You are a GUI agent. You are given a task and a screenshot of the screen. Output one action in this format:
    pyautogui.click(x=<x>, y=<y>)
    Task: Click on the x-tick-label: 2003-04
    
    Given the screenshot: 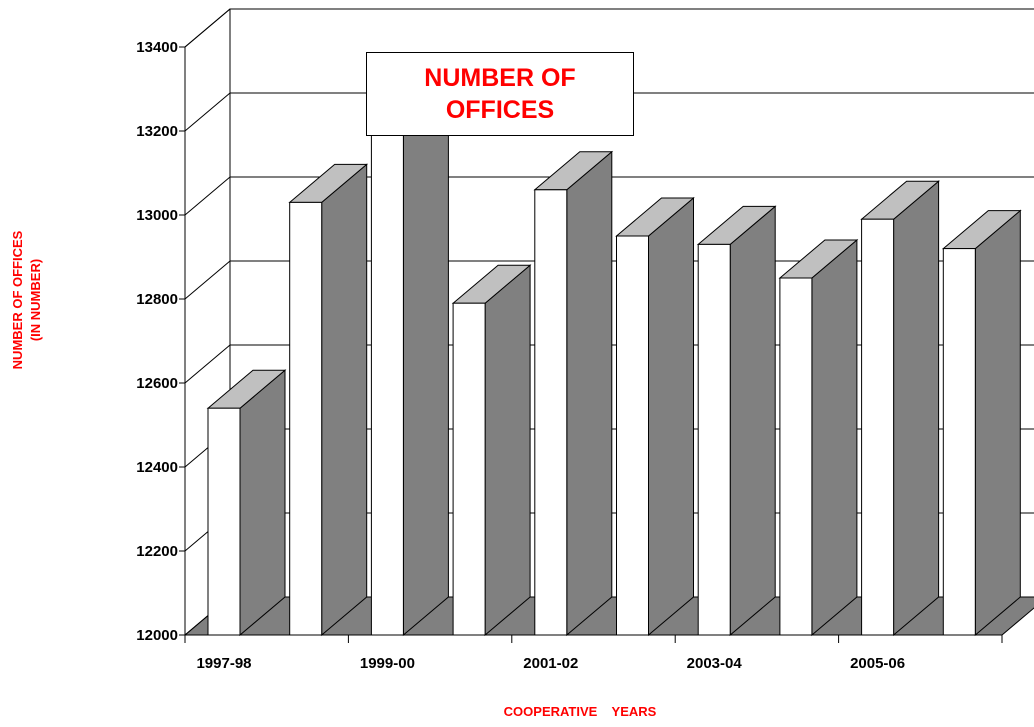 What is the action you would take?
    pyautogui.click(x=715, y=663)
    